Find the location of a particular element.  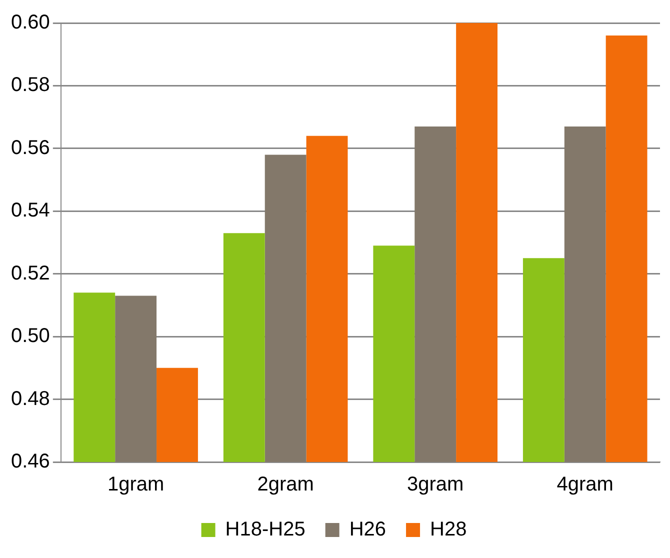

y-tick-label: 0.54 is located at coordinates (30, 211).